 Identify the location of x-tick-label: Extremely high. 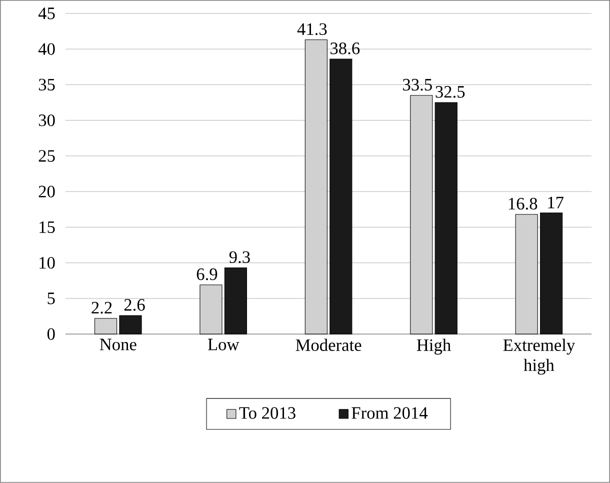
(539, 356).